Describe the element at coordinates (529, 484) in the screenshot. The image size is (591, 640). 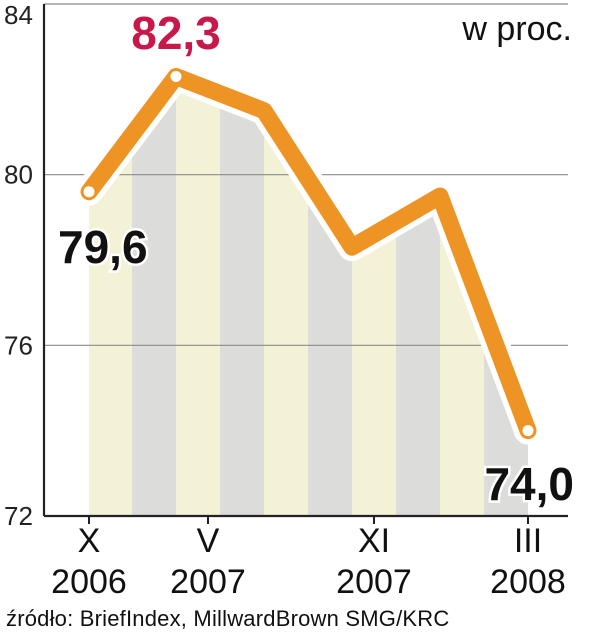
I see `data-label: 74,0` at that location.